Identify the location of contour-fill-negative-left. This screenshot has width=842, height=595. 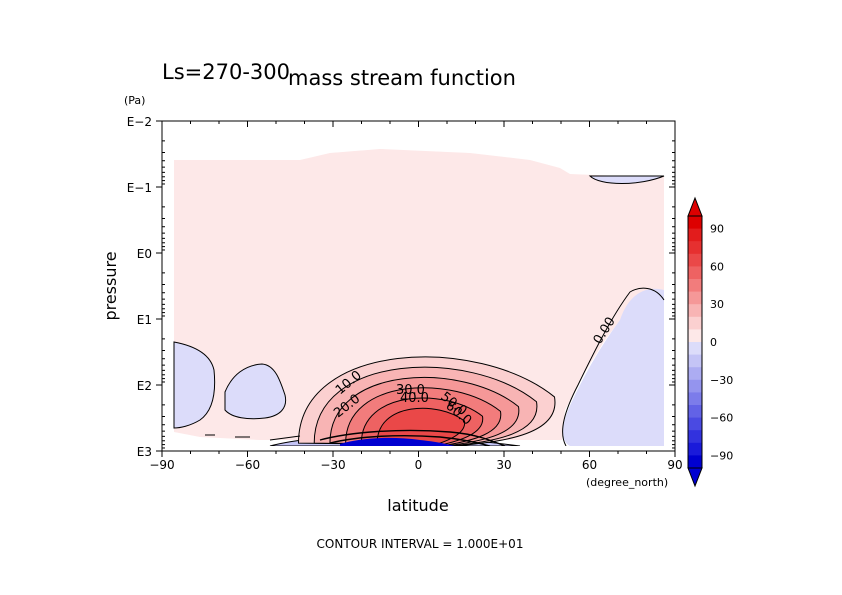
(194, 385).